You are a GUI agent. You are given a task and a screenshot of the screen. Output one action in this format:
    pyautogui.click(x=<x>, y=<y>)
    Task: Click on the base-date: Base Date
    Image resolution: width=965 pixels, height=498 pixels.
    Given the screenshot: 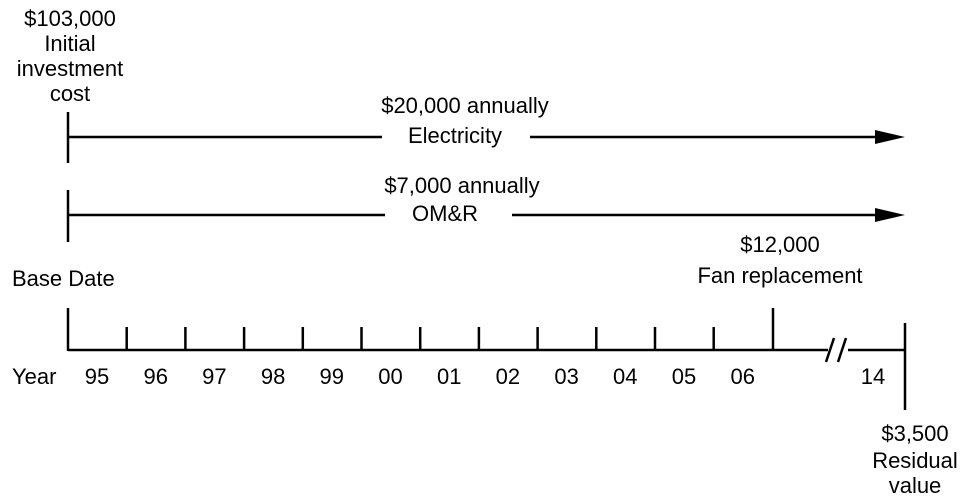 What is the action you would take?
    pyautogui.click(x=63, y=278)
    